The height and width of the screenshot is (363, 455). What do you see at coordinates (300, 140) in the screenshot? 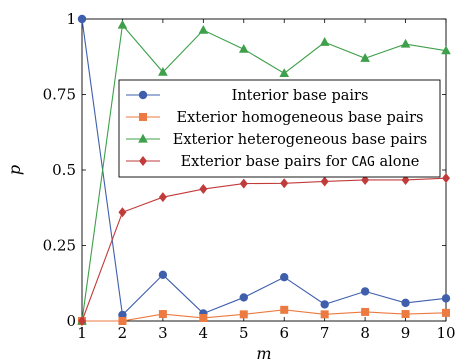
I see `legend-label: Exterior heterogeneous base pairs` at bounding box center [300, 140].